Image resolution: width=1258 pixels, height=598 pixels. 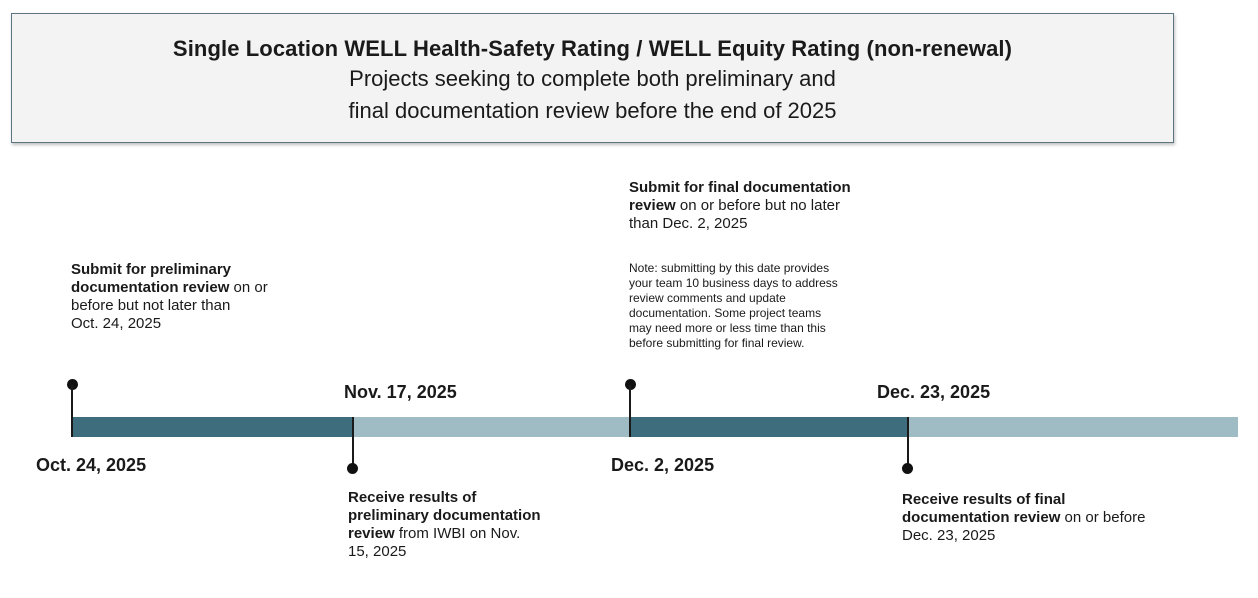 I want to click on date-label-nov17: Nov. 17, 2025, so click(x=400, y=392).